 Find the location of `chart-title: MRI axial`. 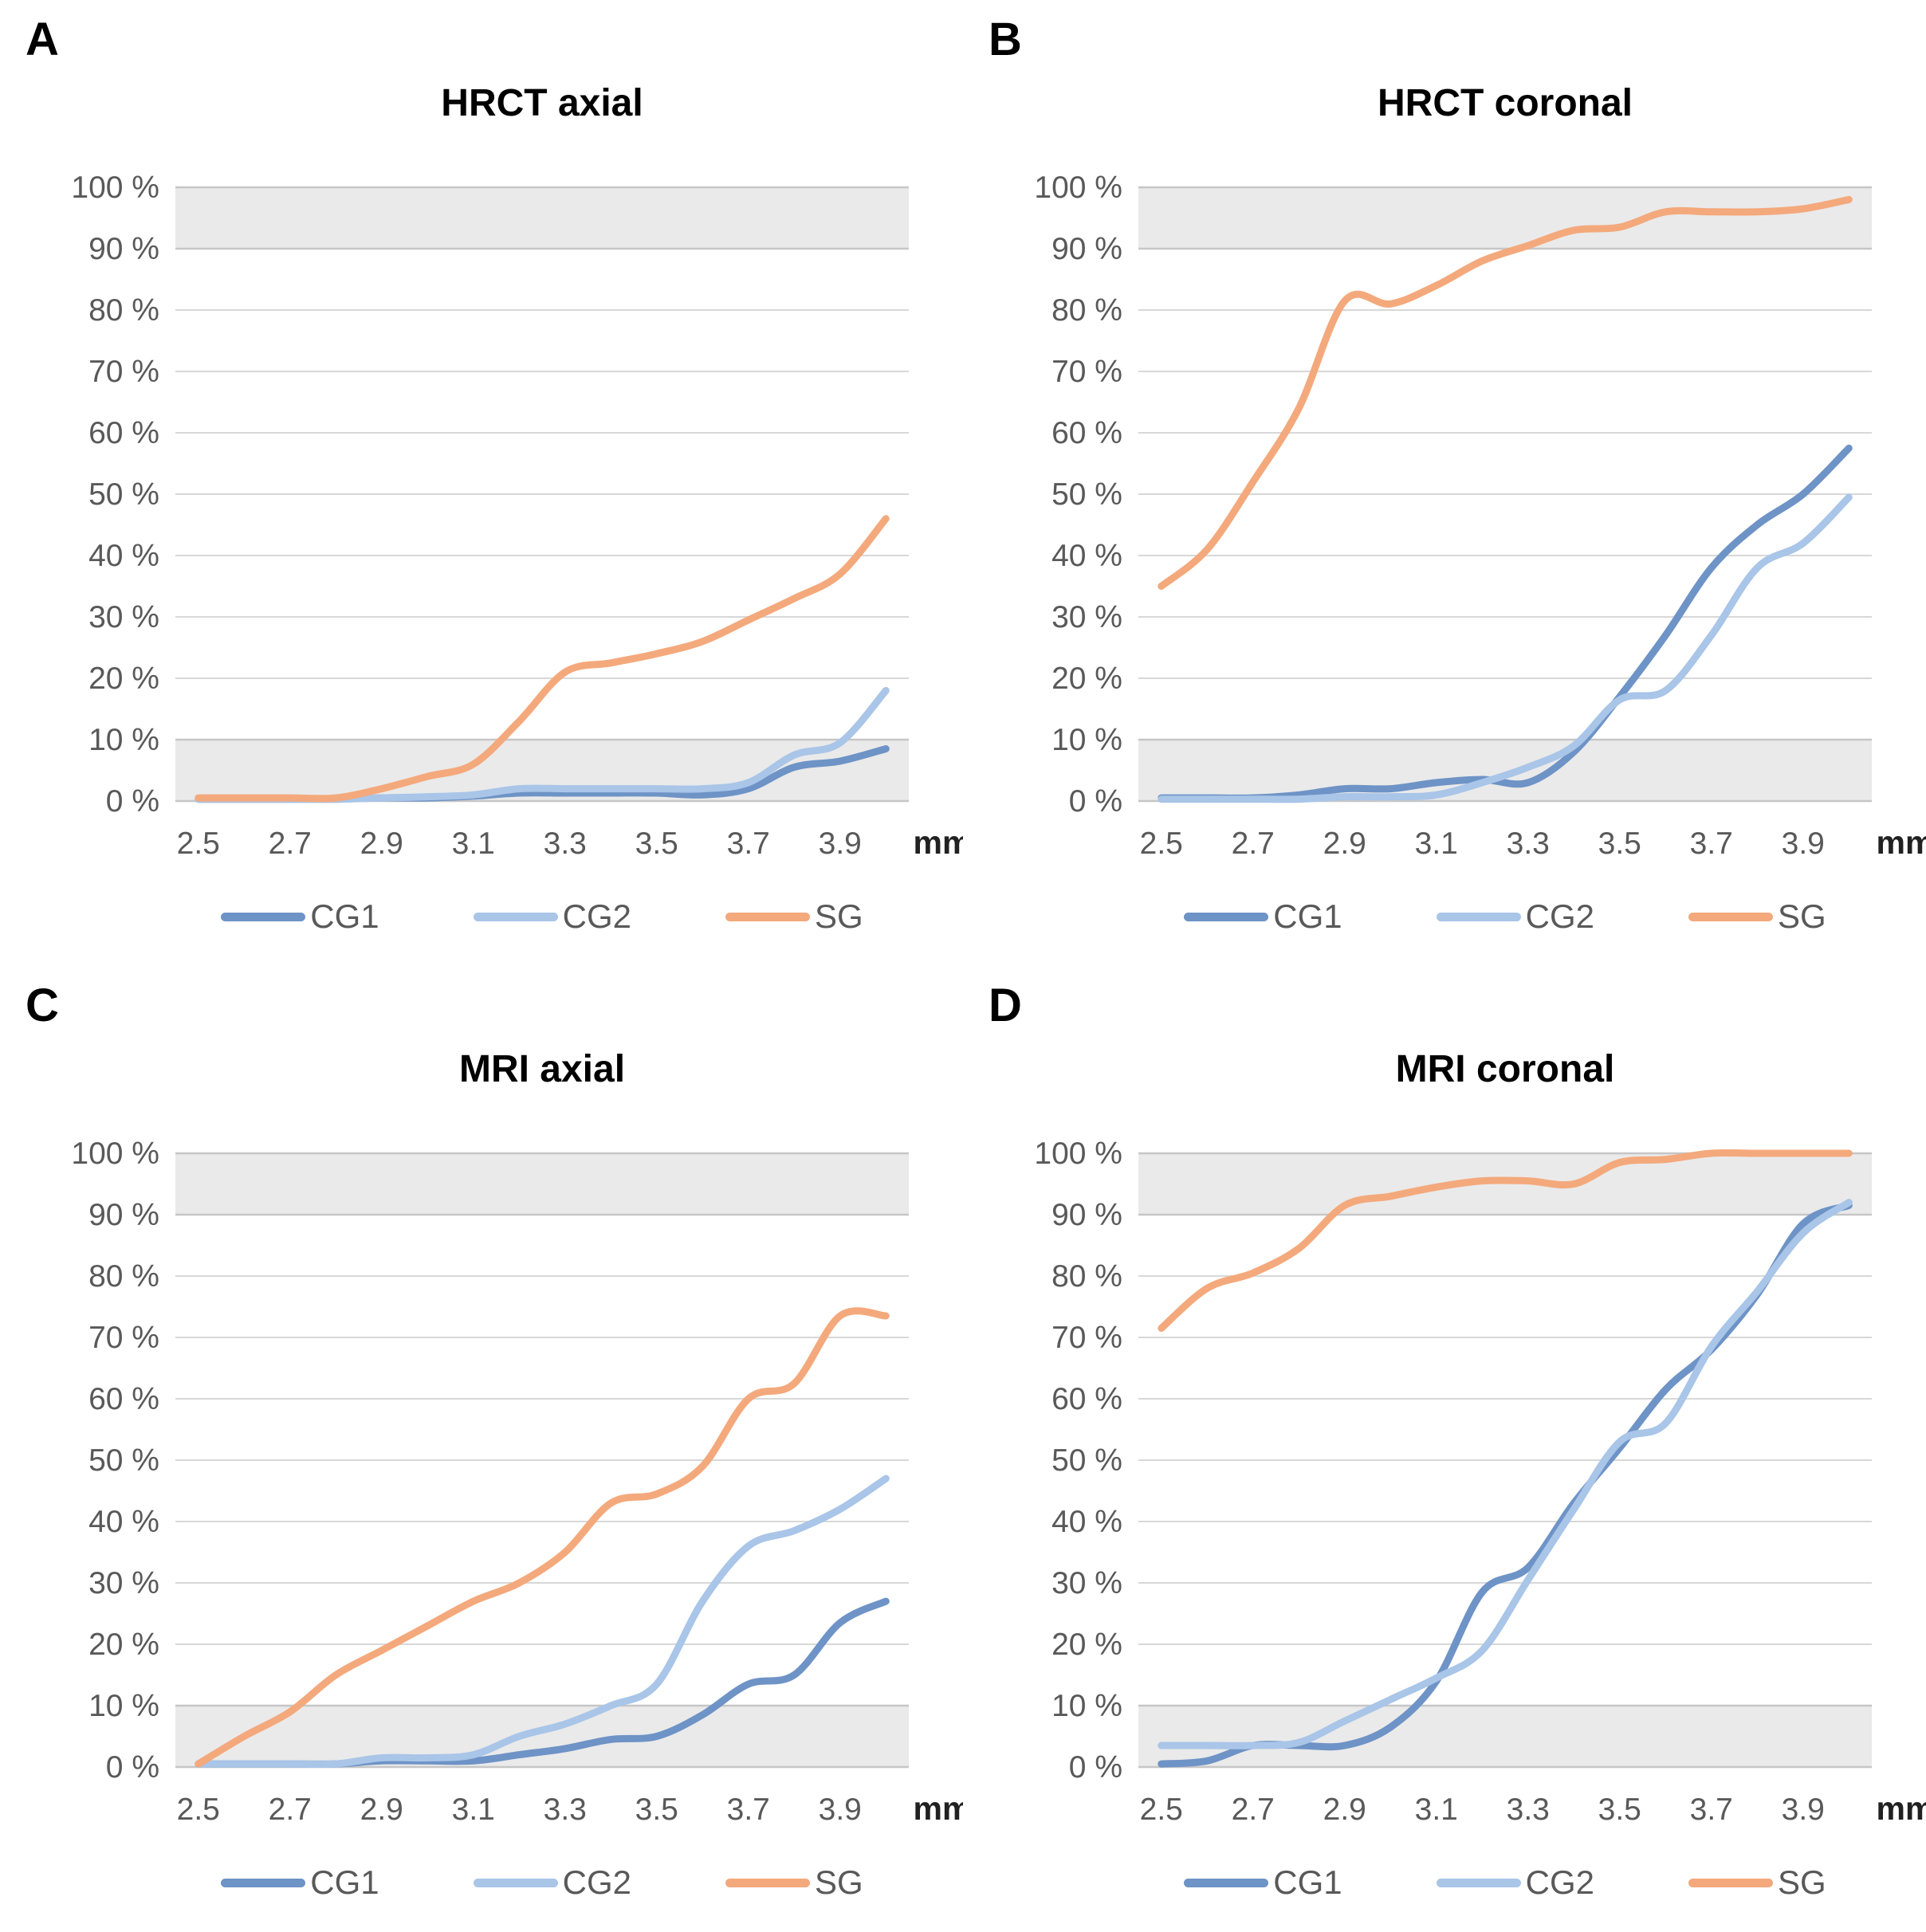

chart-title: MRI axial is located at coordinates (542, 1069).